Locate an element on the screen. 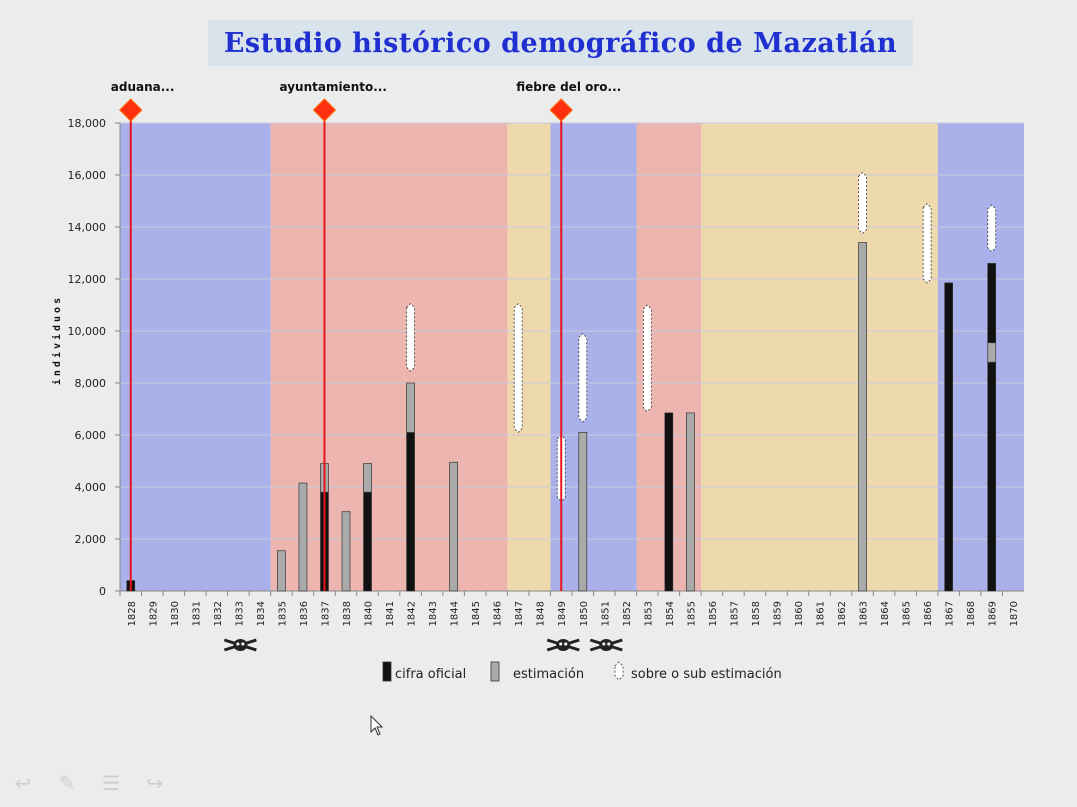 The width and height of the screenshot is (1077, 807). x-tick-label-1870: 1870 is located at coordinates (1014, 613).